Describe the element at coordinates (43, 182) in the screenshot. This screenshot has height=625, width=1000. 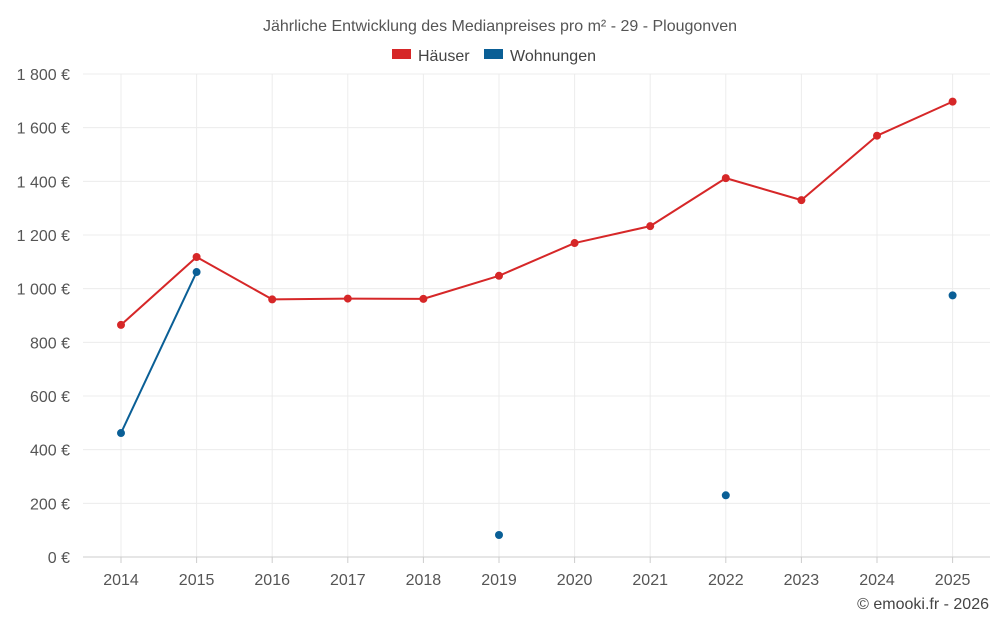
I see `y-tick-label: 1 400 €` at that location.